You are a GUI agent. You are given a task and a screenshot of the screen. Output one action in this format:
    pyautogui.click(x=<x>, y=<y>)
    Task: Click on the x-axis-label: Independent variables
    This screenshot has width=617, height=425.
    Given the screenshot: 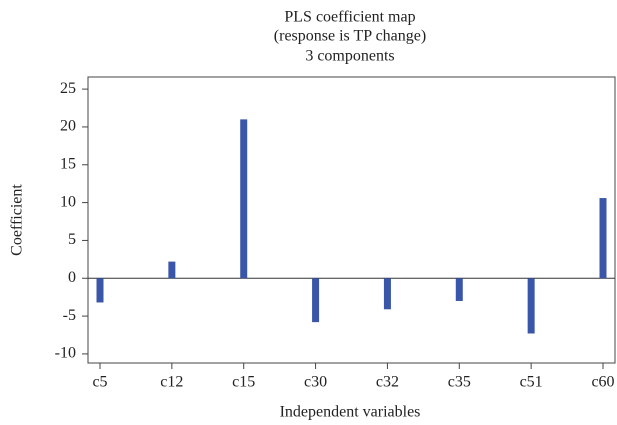 What is the action you would take?
    pyautogui.click(x=350, y=412)
    